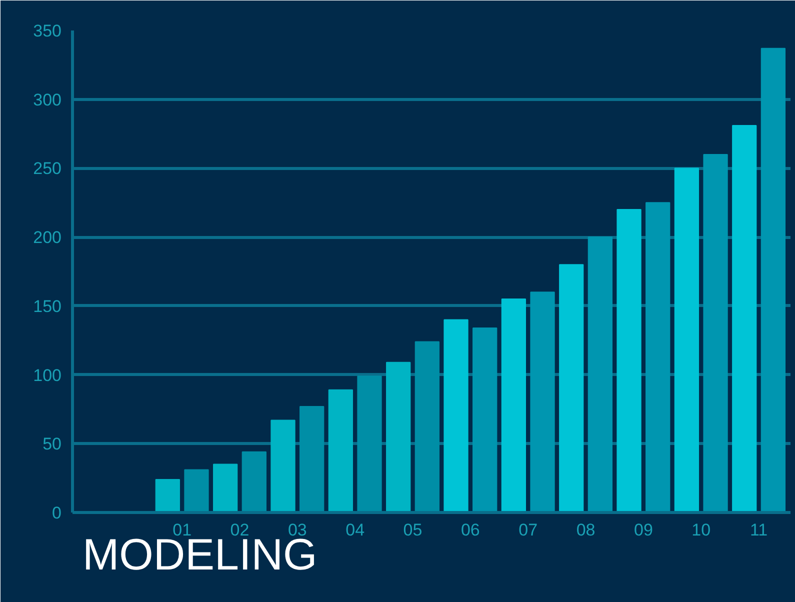 The image size is (795, 602). I want to click on y-tick-label: 100, so click(47, 375).